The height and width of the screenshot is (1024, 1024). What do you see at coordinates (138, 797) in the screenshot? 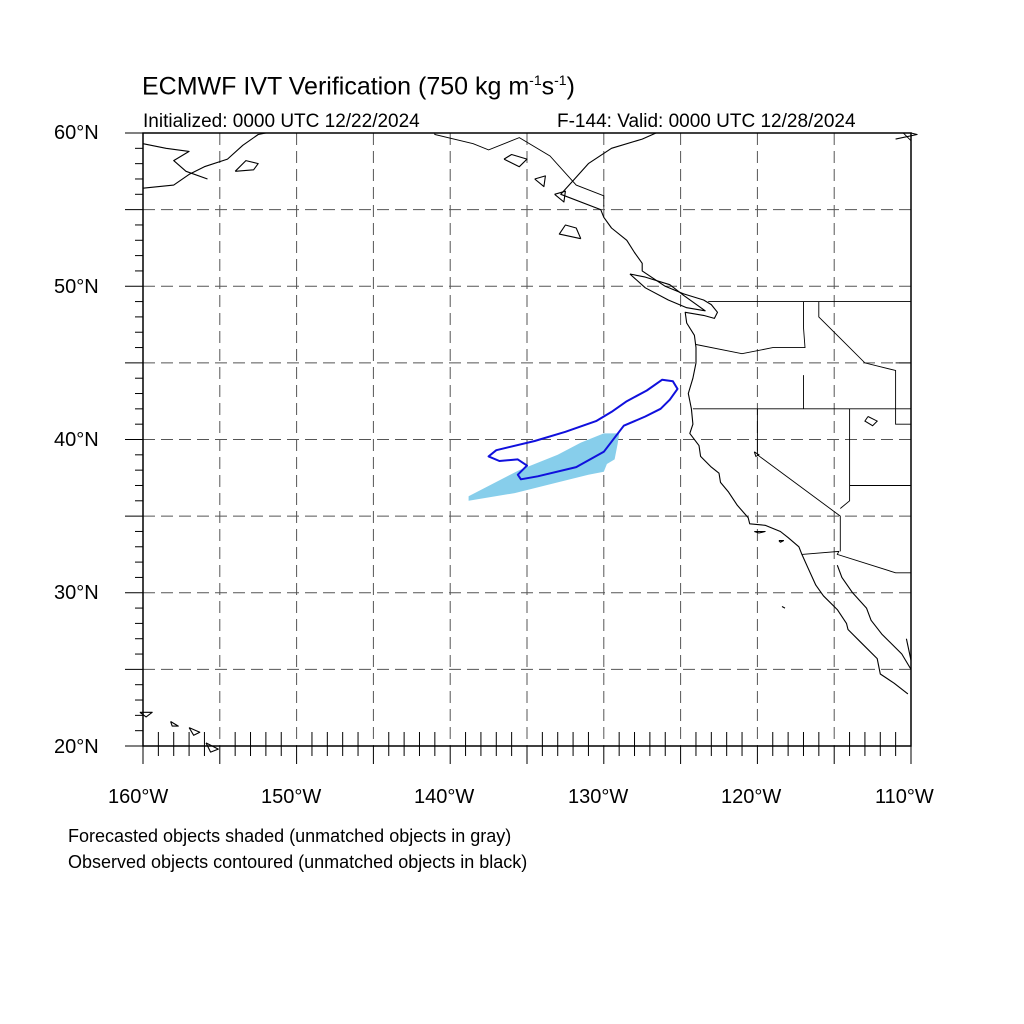
I see `lon-label-160w: 160°W` at bounding box center [138, 797].